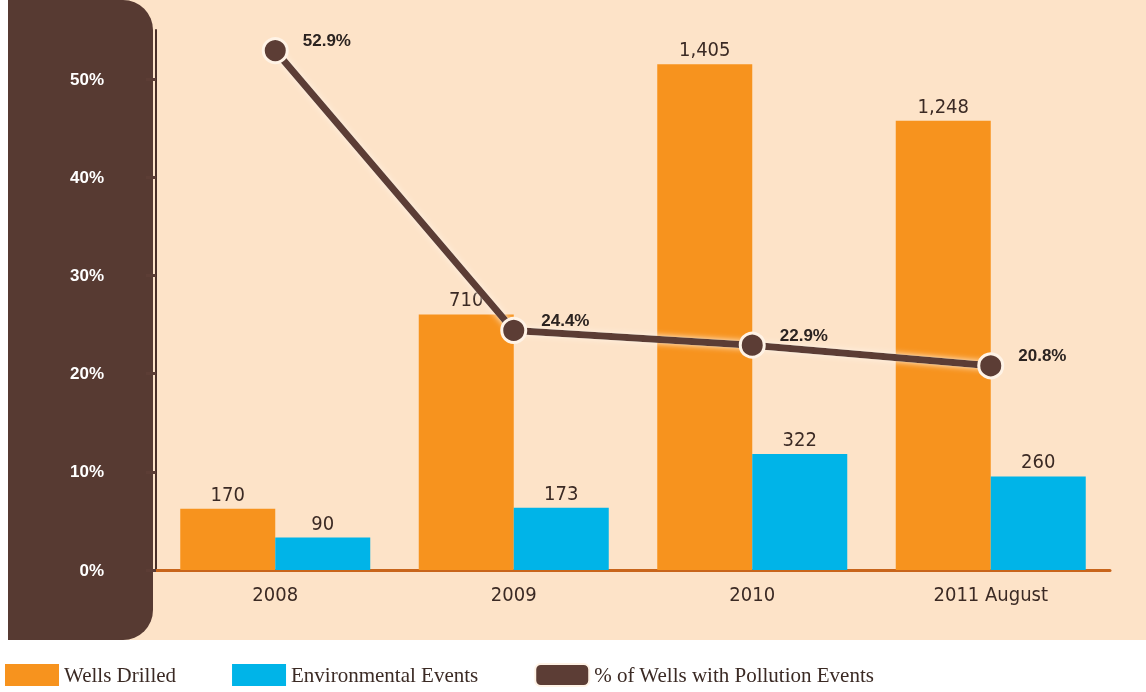  Describe the element at coordinates (326, 41) in the screenshot. I see `data-label: 52.9%` at that location.